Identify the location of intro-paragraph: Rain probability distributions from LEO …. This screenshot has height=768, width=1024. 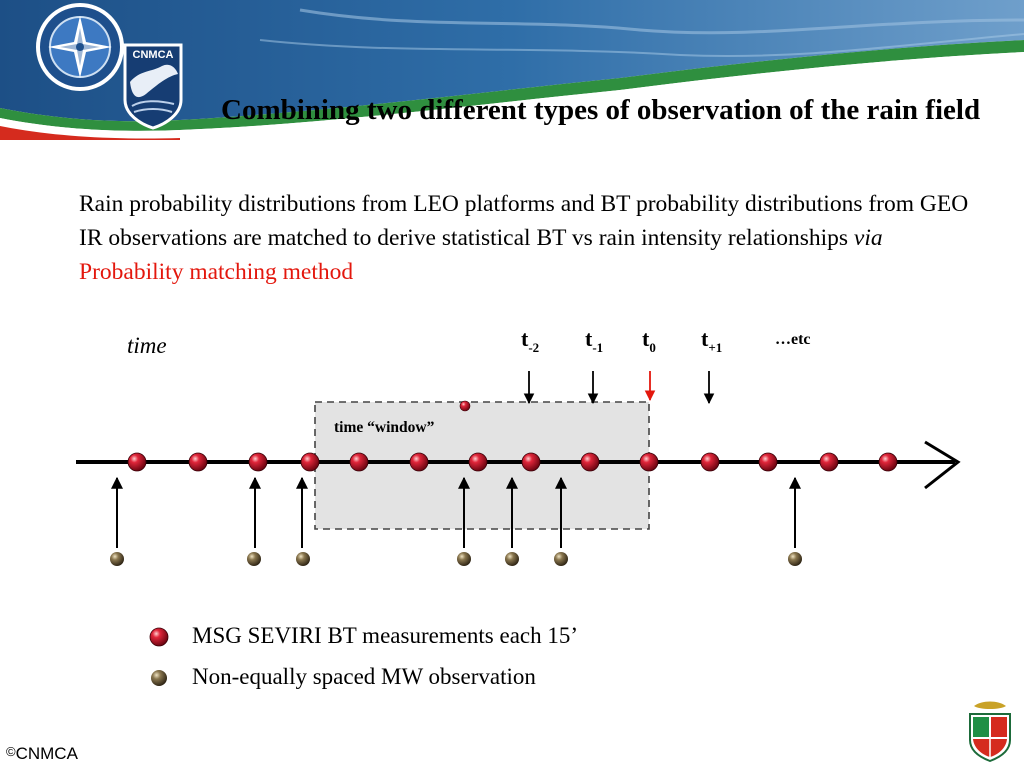
(529, 238).